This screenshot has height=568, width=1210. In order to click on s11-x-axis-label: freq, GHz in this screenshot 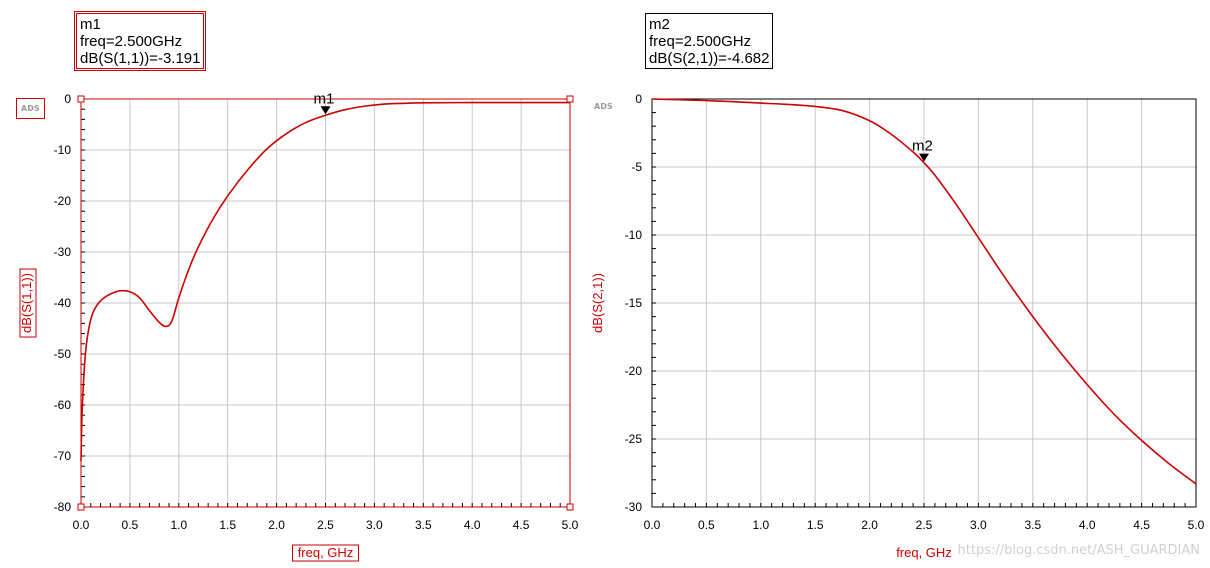, I will do `click(326, 552)`.